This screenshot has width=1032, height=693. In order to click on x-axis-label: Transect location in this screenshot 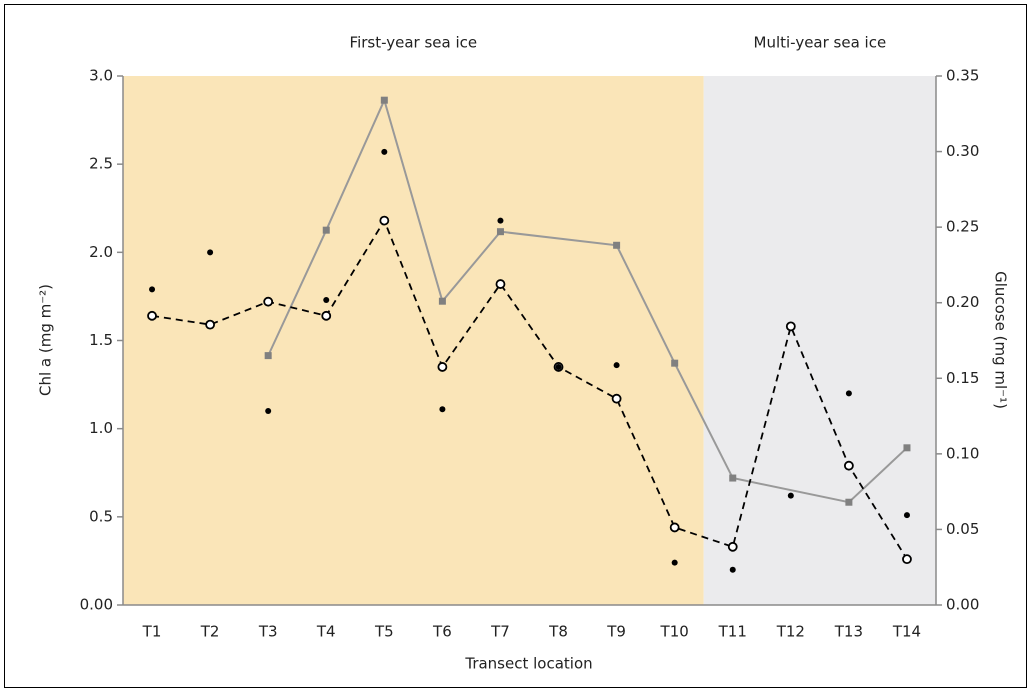, I will do `click(528, 664)`.